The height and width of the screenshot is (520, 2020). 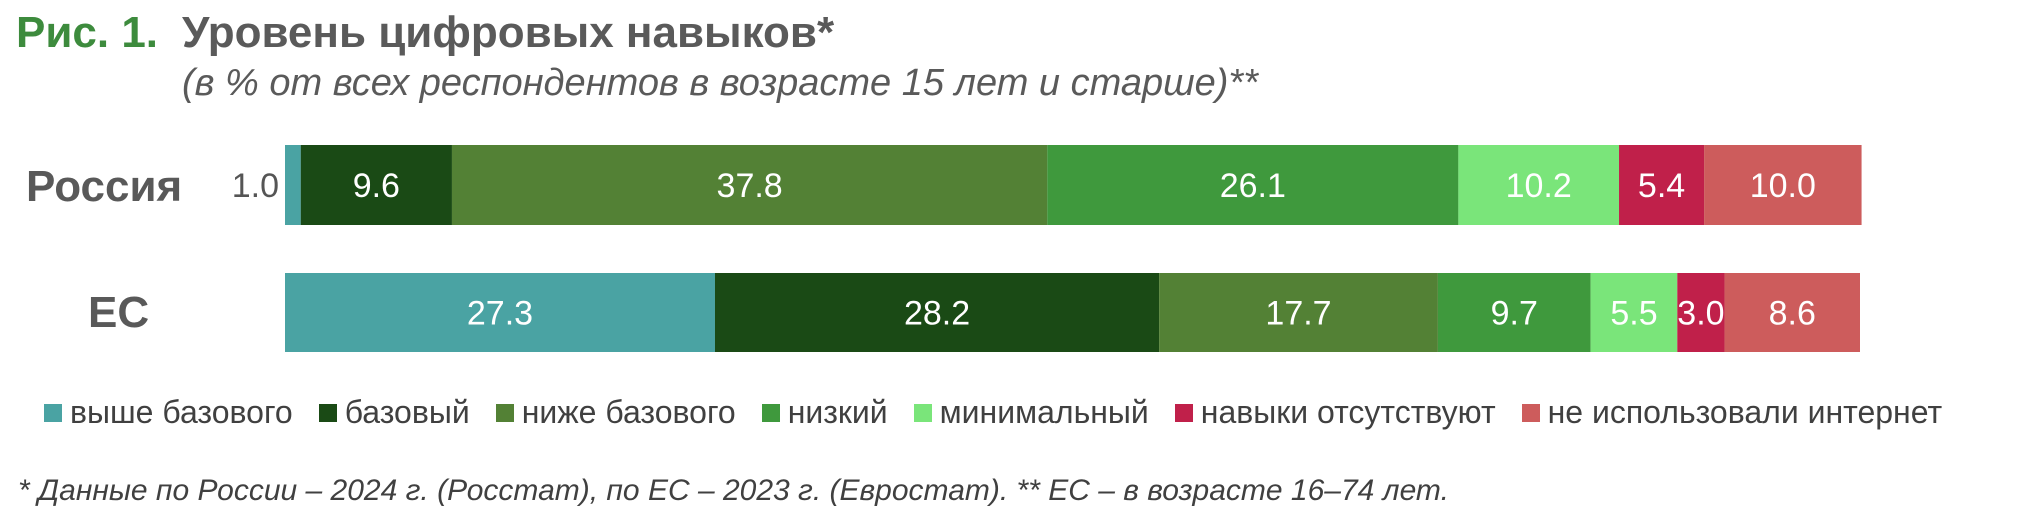 I want to click on legend-label: базовый, so click(x=407, y=412).